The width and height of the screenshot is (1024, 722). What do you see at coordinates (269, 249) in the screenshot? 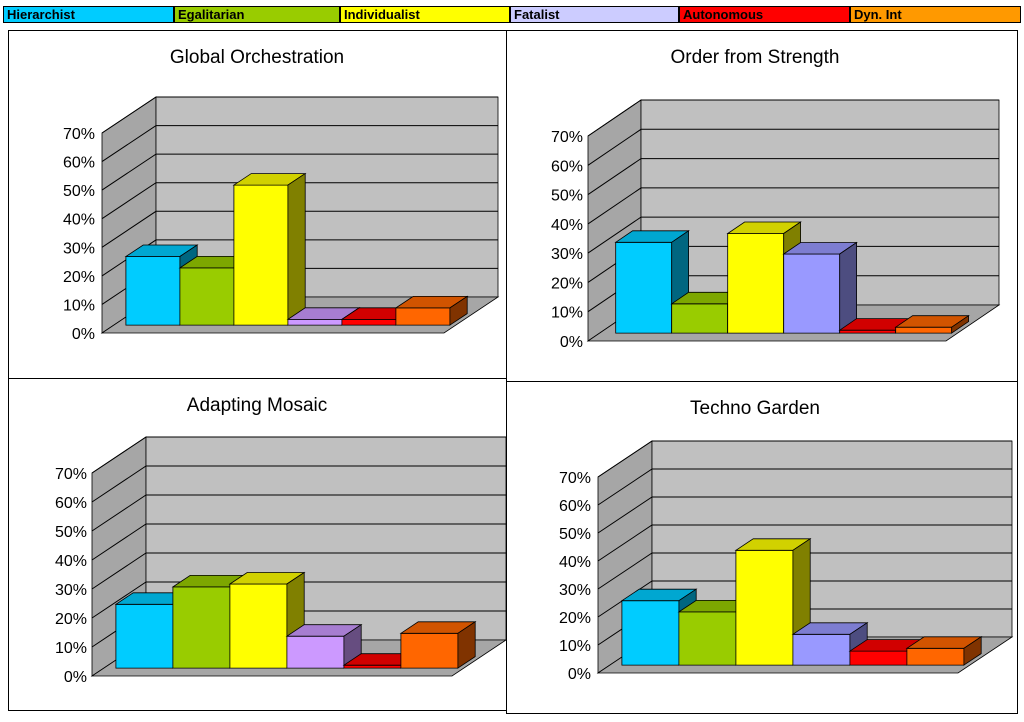
I see `bar-individualist` at bounding box center [269, 249].